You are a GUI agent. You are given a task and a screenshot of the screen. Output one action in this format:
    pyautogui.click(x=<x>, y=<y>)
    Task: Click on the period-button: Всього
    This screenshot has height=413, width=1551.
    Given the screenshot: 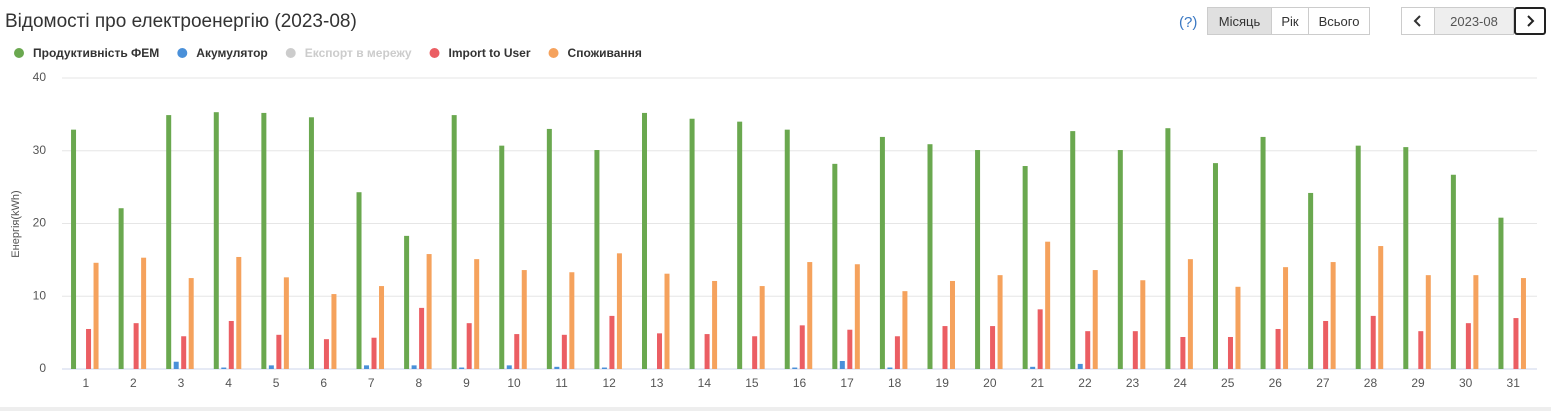 What is the action you would take?
    pyautogui.click(x=1339, y=21)
    